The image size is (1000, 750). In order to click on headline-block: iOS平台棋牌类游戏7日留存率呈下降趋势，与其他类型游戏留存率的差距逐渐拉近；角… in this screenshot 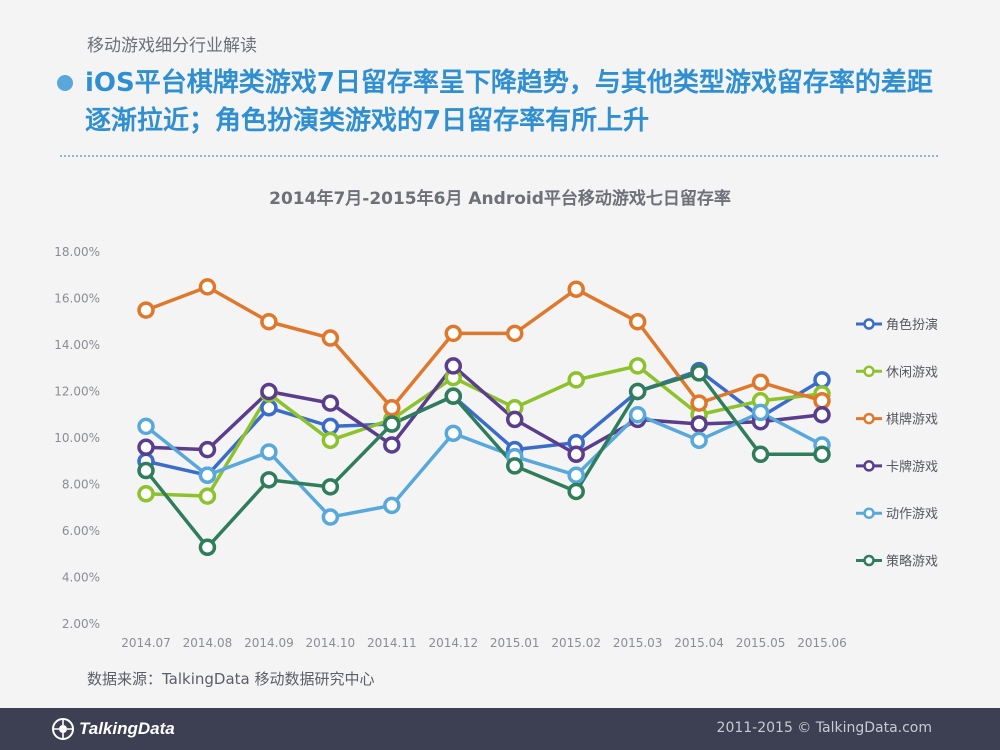, I will do `click(507, 102)`.